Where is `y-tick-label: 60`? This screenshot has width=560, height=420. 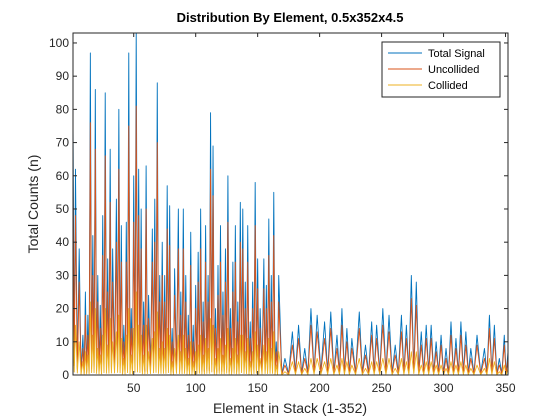
y-tick-label: 60 is located at coordinates (63, 176).